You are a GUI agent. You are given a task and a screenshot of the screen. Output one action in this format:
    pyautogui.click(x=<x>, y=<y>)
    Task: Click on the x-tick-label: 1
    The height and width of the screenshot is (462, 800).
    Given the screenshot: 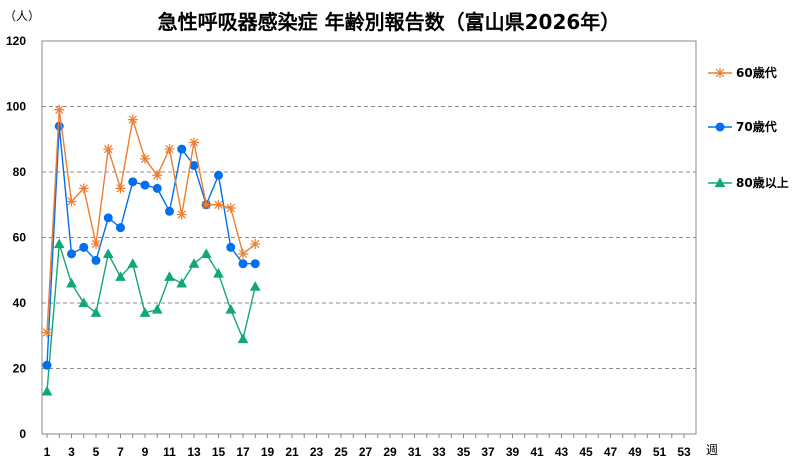 What is the action you would take?
    pyautogui.click(x=47, y=452)
    